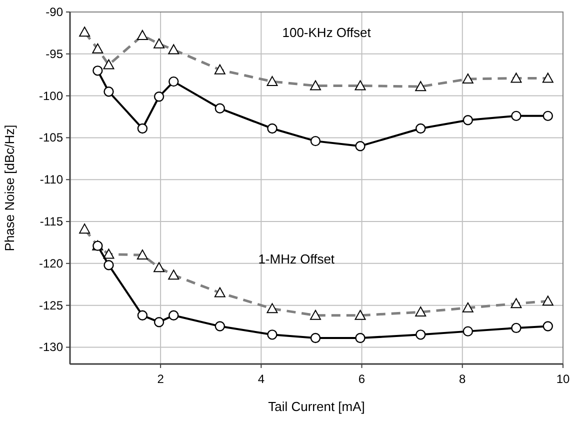 The height and width of the screenshot is (423, 581). What do you see at coordinates (462, 379) in the screenshot?
I see `x-tick-label: 8` at bounding box center [462, 379].